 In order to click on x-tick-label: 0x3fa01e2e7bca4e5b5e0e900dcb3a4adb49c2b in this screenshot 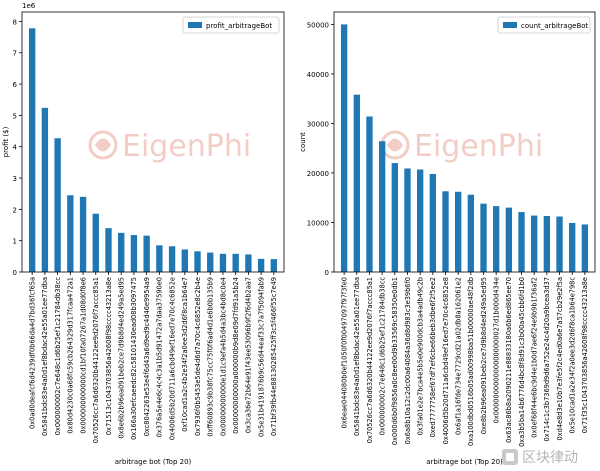, I will do `click(420, 356)`.